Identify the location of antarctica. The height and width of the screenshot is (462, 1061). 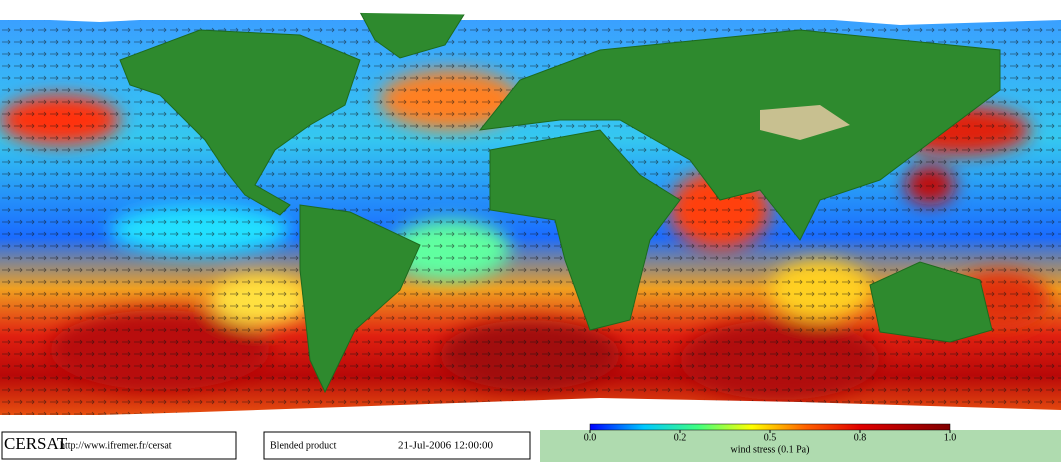
(530, 414).